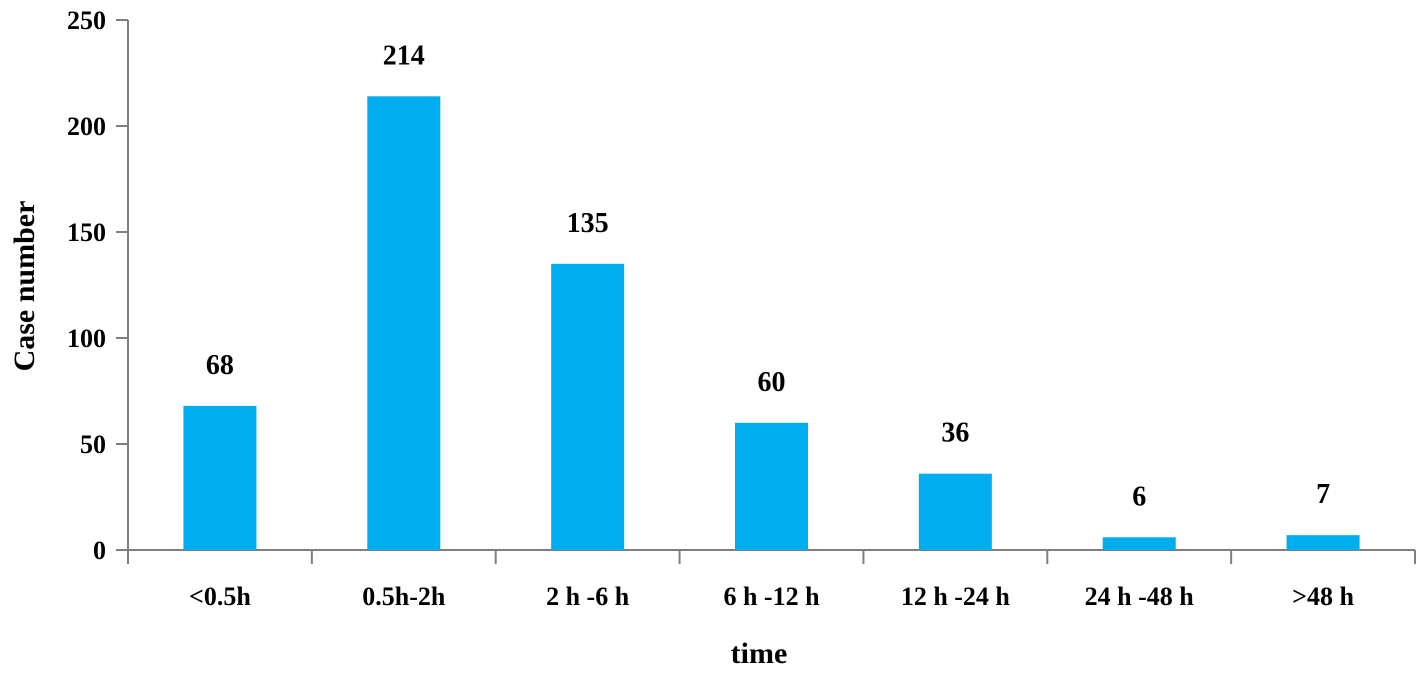 This screenshot has height=678, width=1417. I want to click on data-label: 214, so click(404, 55).